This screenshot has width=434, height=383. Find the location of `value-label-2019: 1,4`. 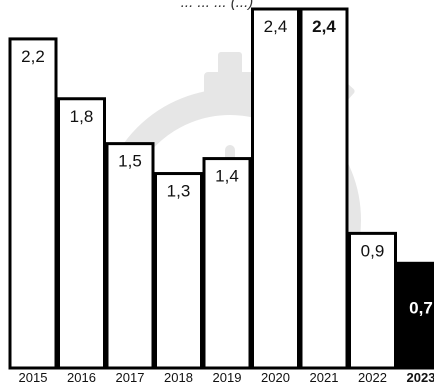

value-label-2019: 1,4 is located at coordinates (227, 176).